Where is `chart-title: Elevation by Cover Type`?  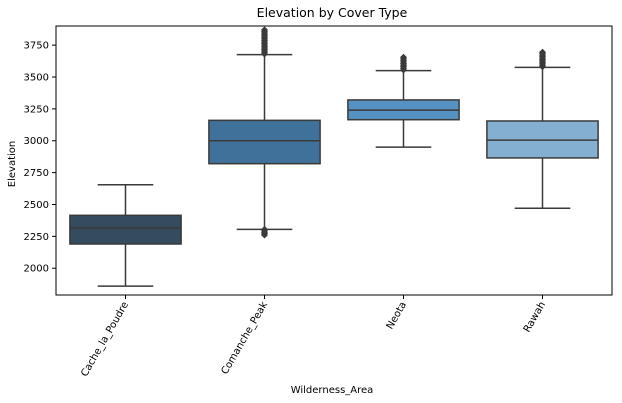 chart-title: Elevation by Cover Type is located at coordinates (332, 12).